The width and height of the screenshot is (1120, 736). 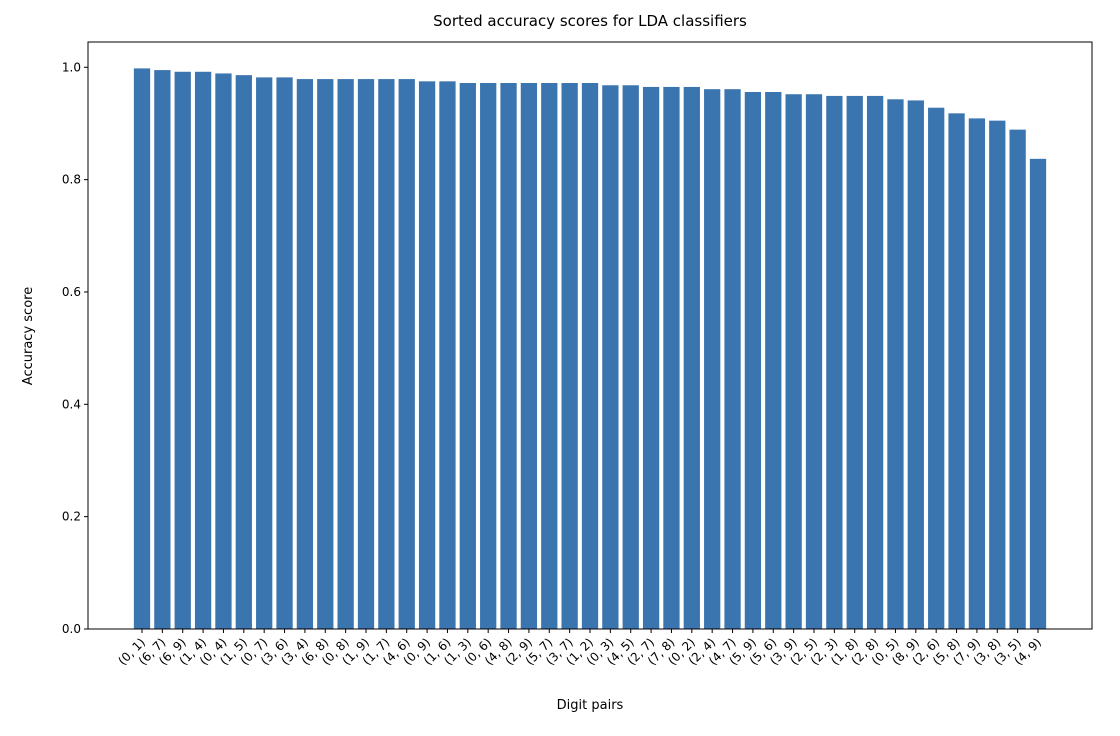 What do you see at coordinates (71, 67) in the screenshot?
I see `y-tick-label: 1.0` at bounding box center [71, 67].